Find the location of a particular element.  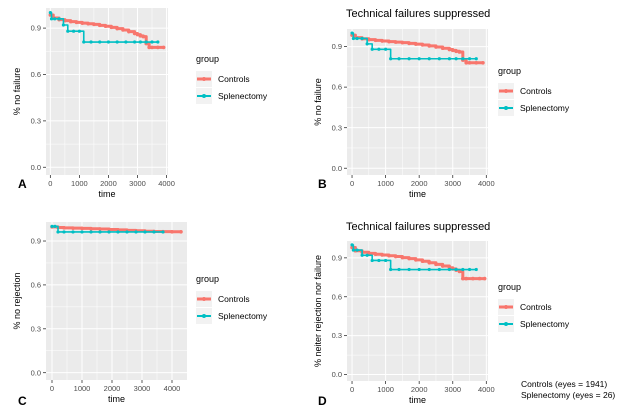

plot-background is located at coordinates (116, 301).